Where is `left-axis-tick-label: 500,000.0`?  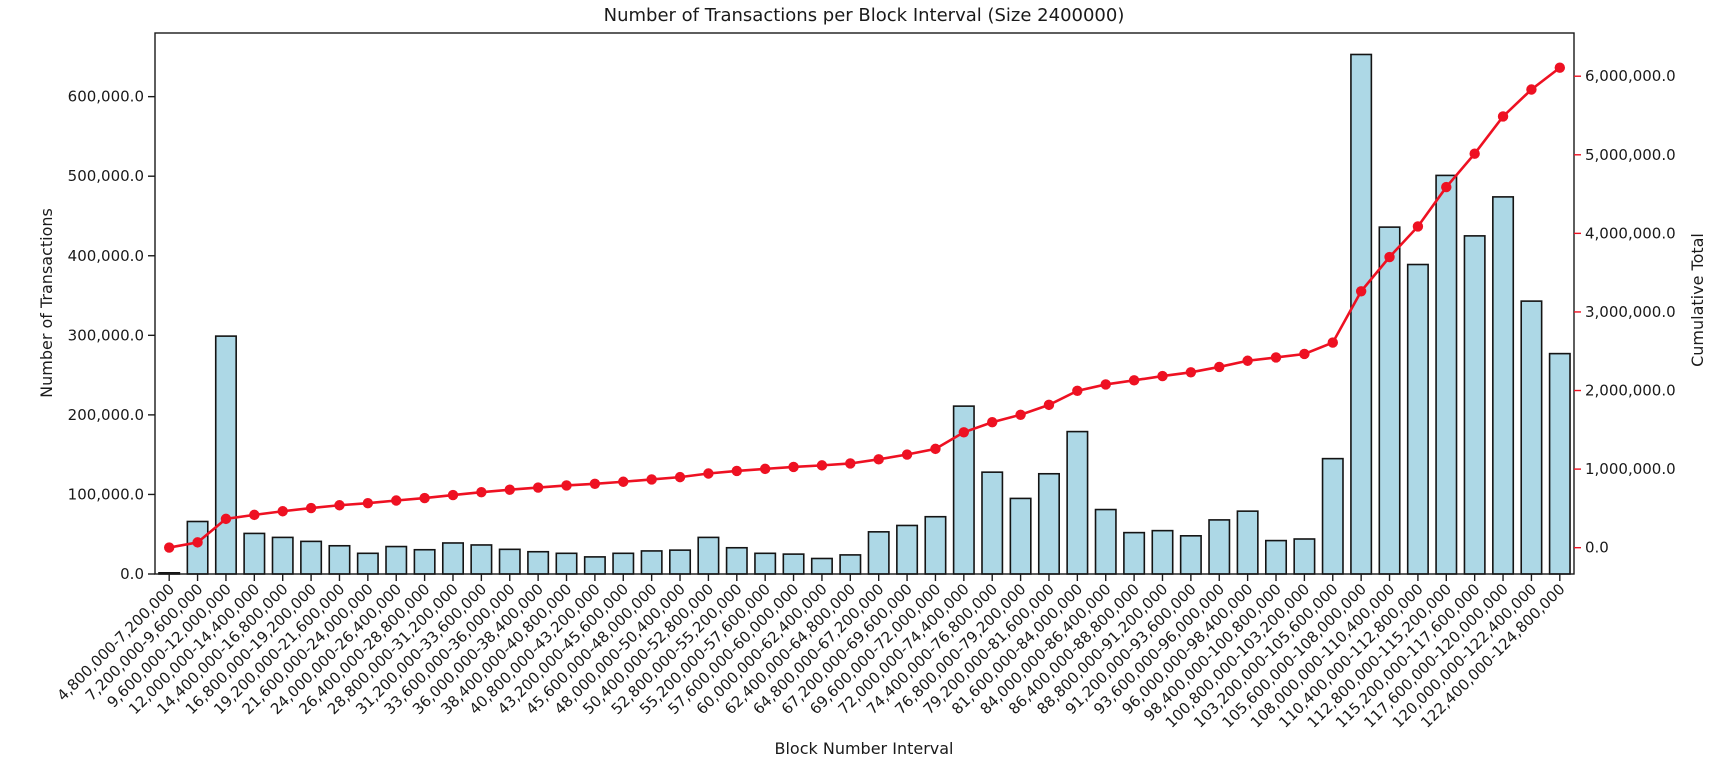 left-axis-tick-label: 500,000.0 is located at coordinates (106, 176).